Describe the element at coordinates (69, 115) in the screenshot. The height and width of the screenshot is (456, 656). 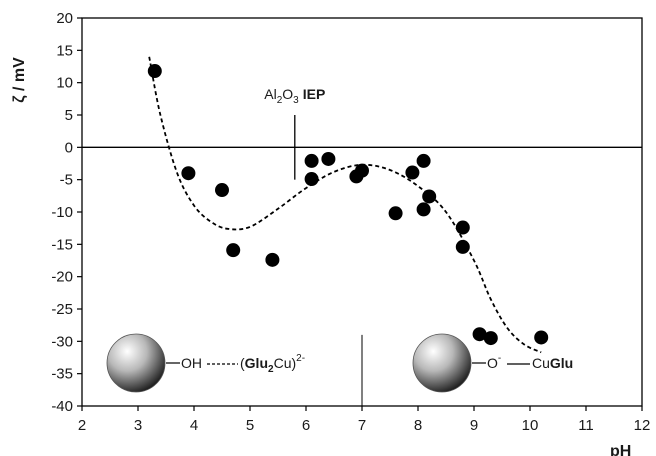
I see `y-tick-label: 5` at that location.